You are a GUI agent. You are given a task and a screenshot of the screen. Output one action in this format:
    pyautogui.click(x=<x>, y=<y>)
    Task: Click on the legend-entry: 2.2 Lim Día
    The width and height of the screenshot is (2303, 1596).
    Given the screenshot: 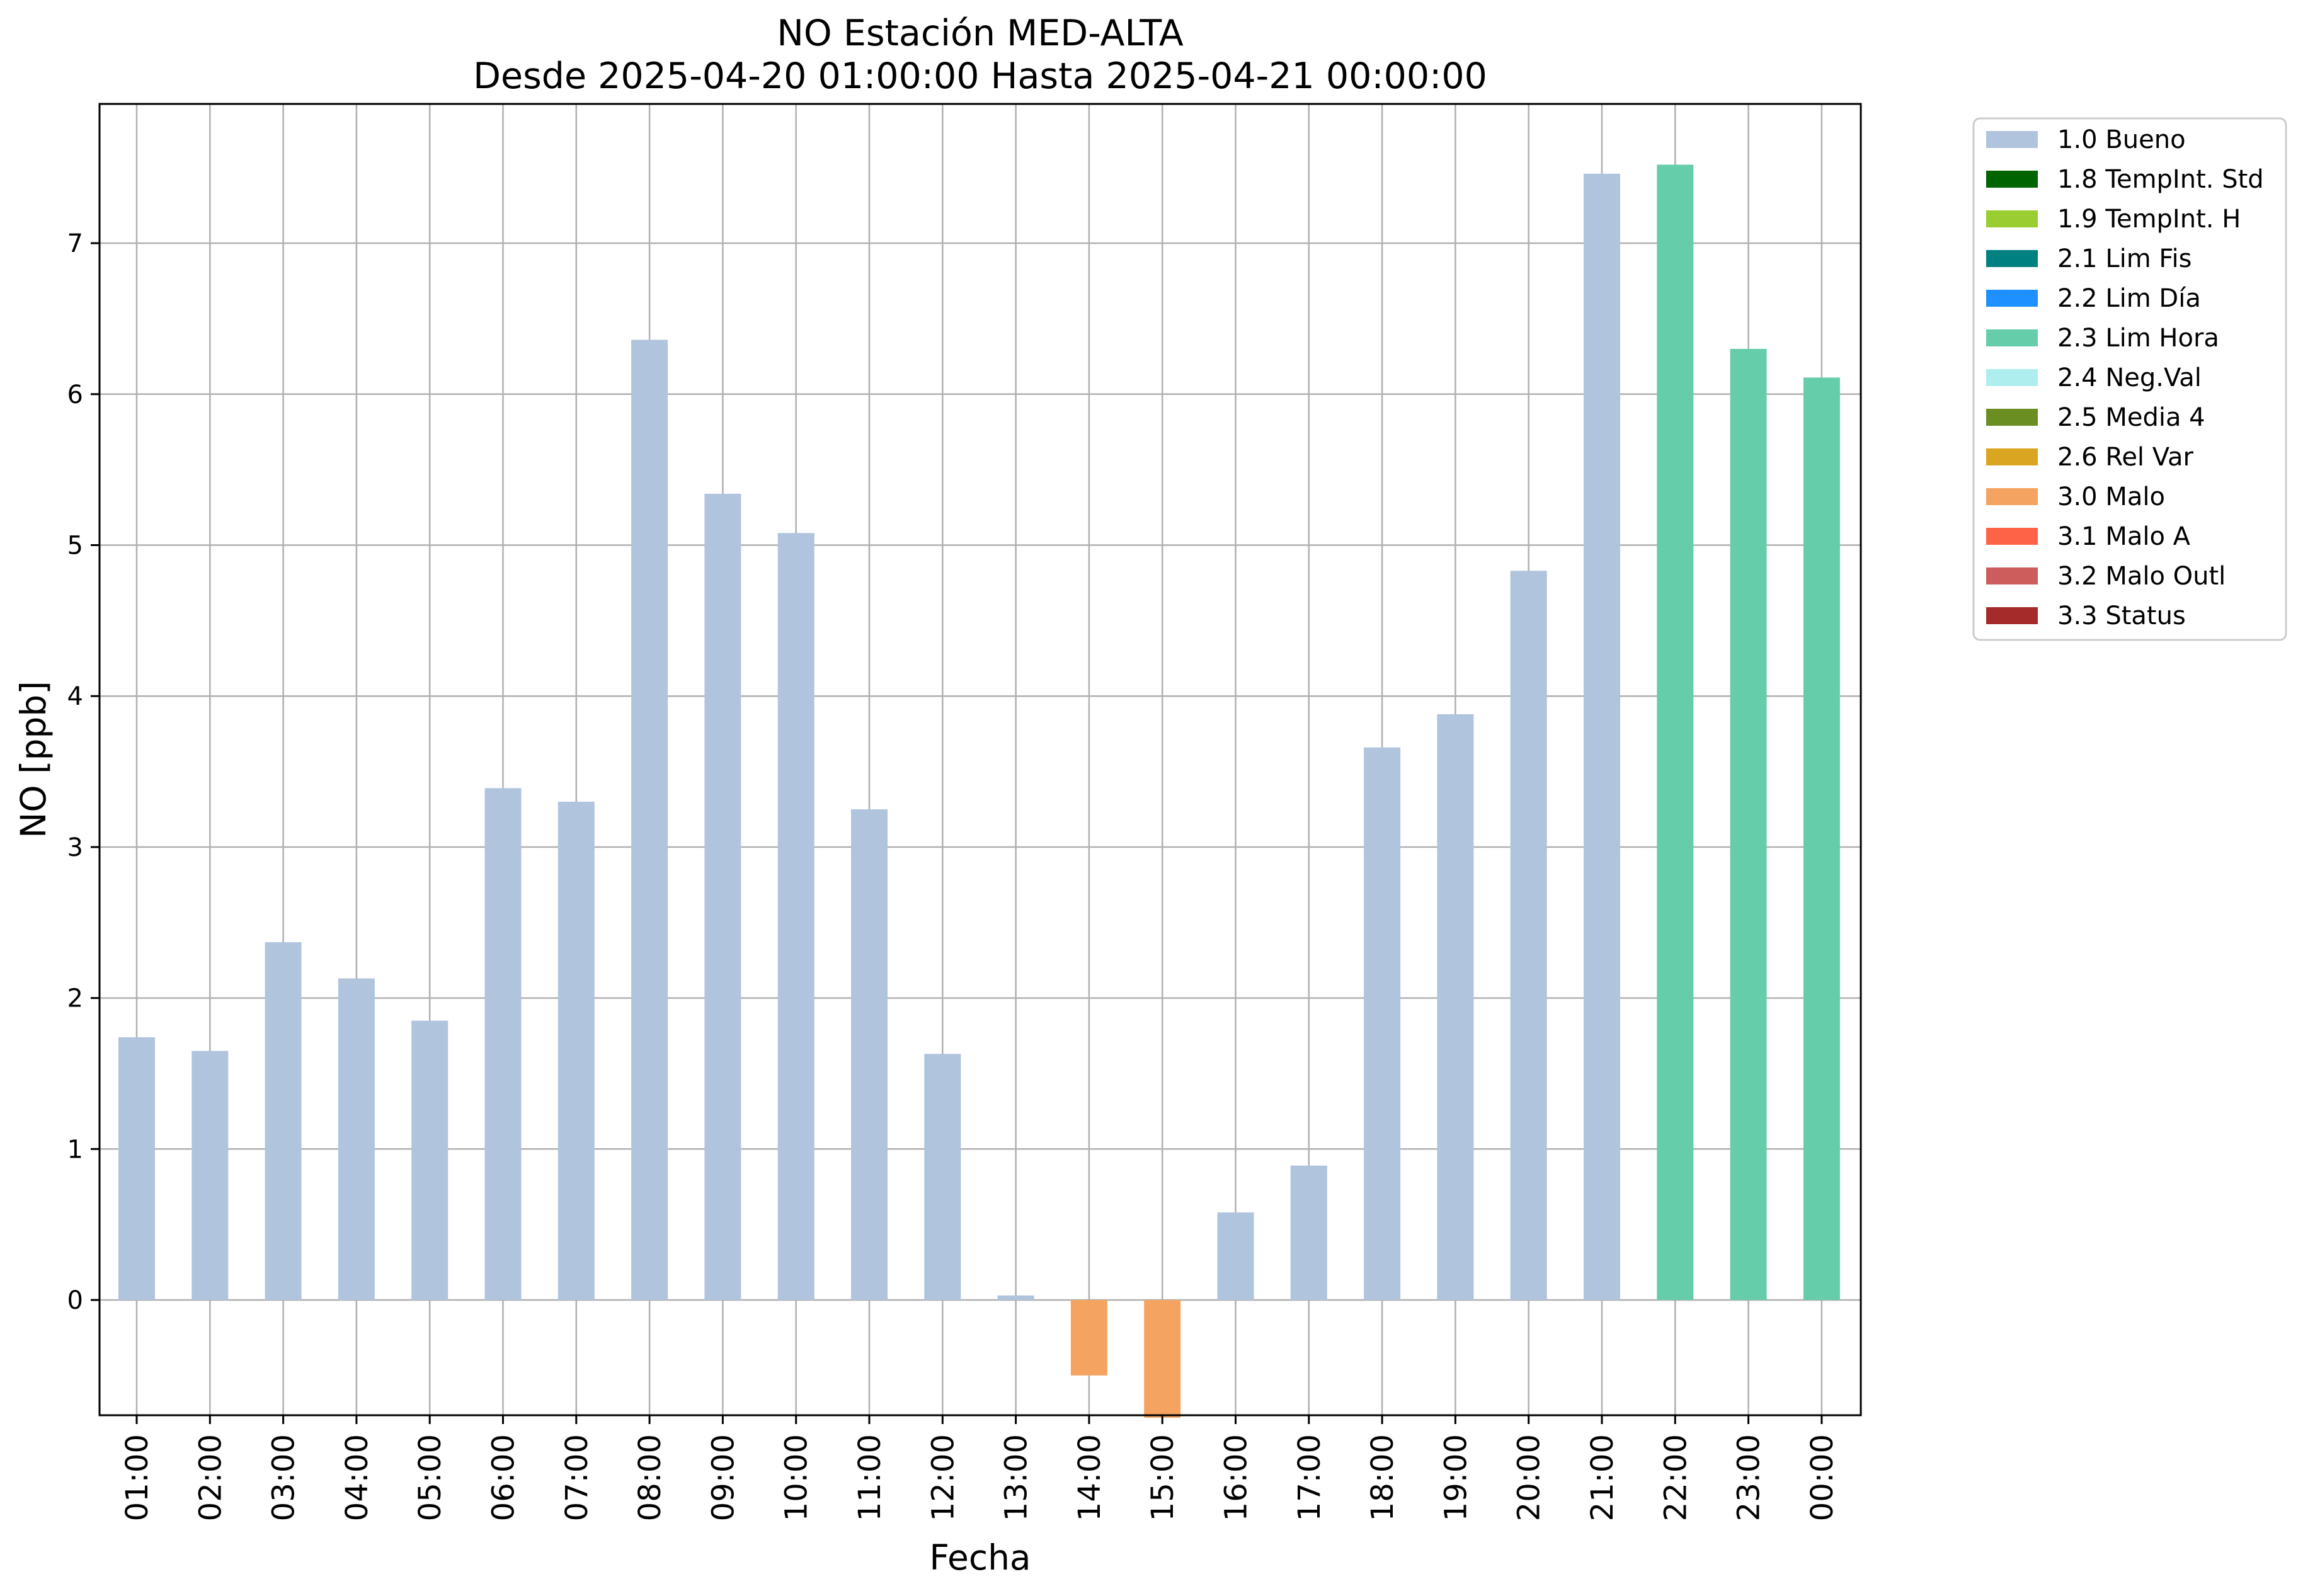 What is the action you would take?
    pyautogui.click(x=2129, y=298)
    